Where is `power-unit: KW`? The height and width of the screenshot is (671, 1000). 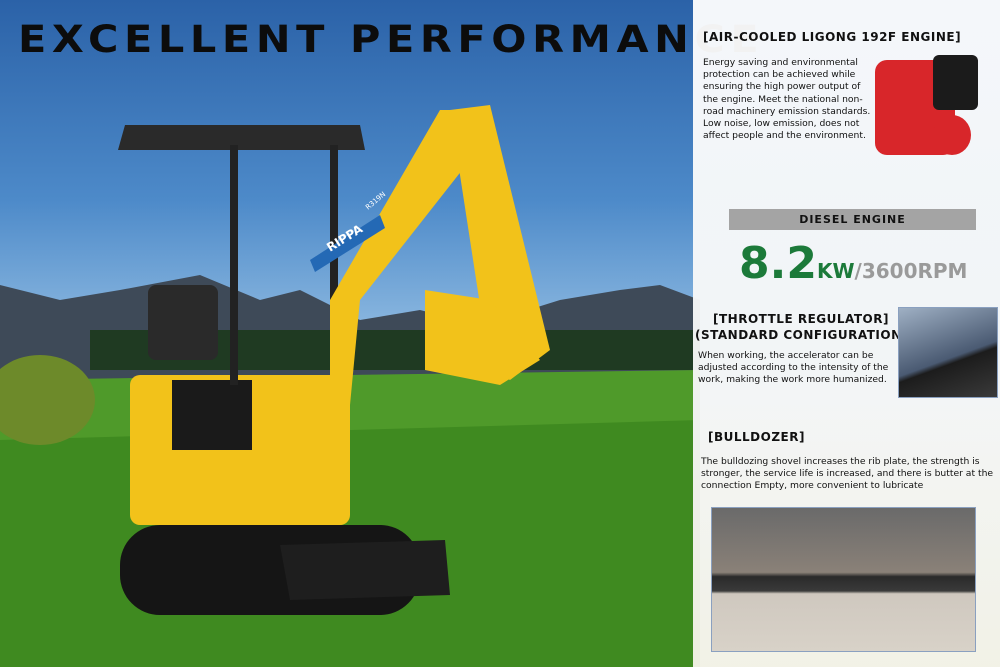 power-unit: KW is located at coordinates (835, 271).